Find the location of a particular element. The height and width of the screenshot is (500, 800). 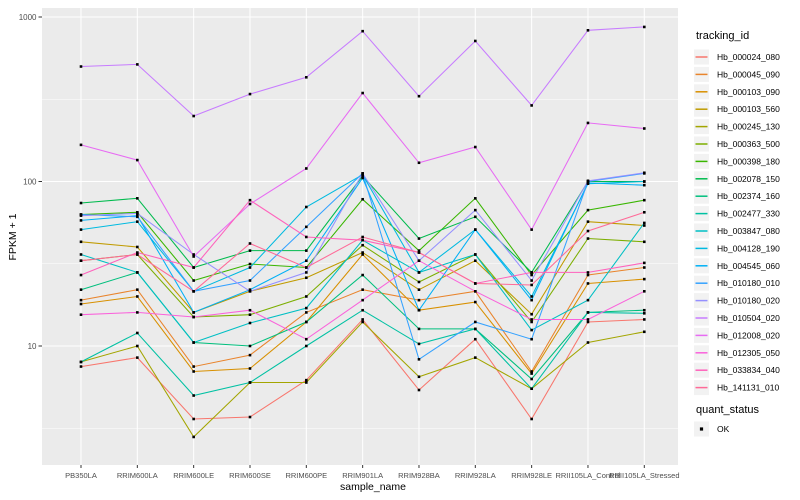

y-tick-label: 100 is located at coordinates (30, 182).